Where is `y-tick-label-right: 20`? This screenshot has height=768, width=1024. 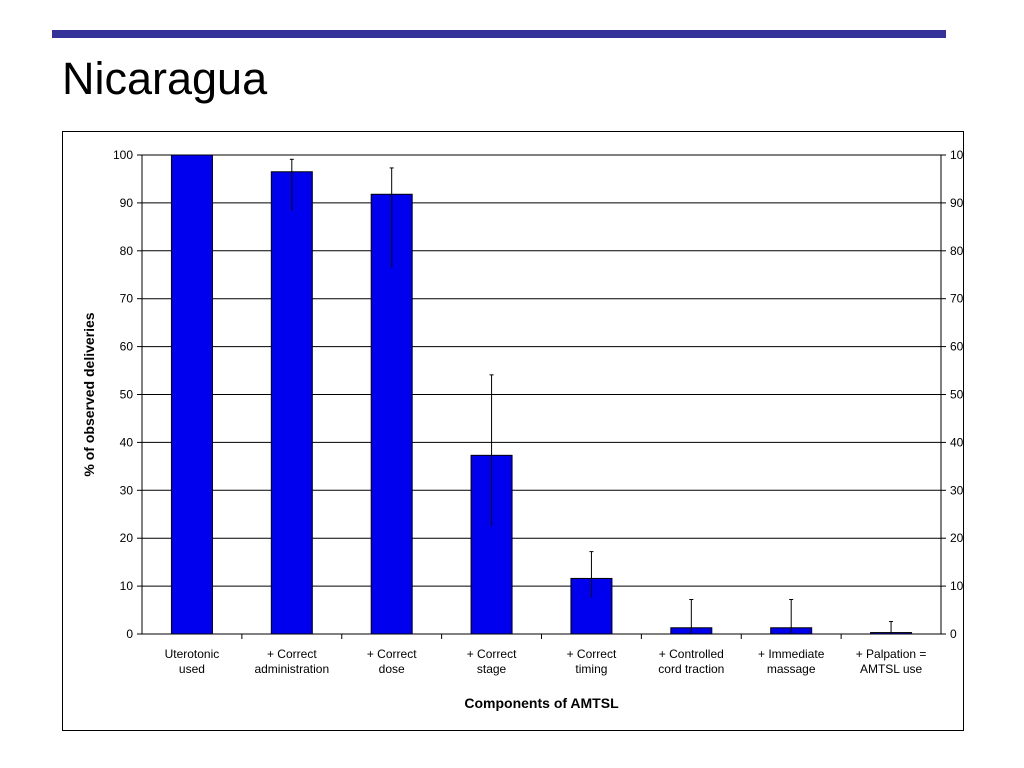
y-tick-label-right: 20 is located at coordinates (956, 538).